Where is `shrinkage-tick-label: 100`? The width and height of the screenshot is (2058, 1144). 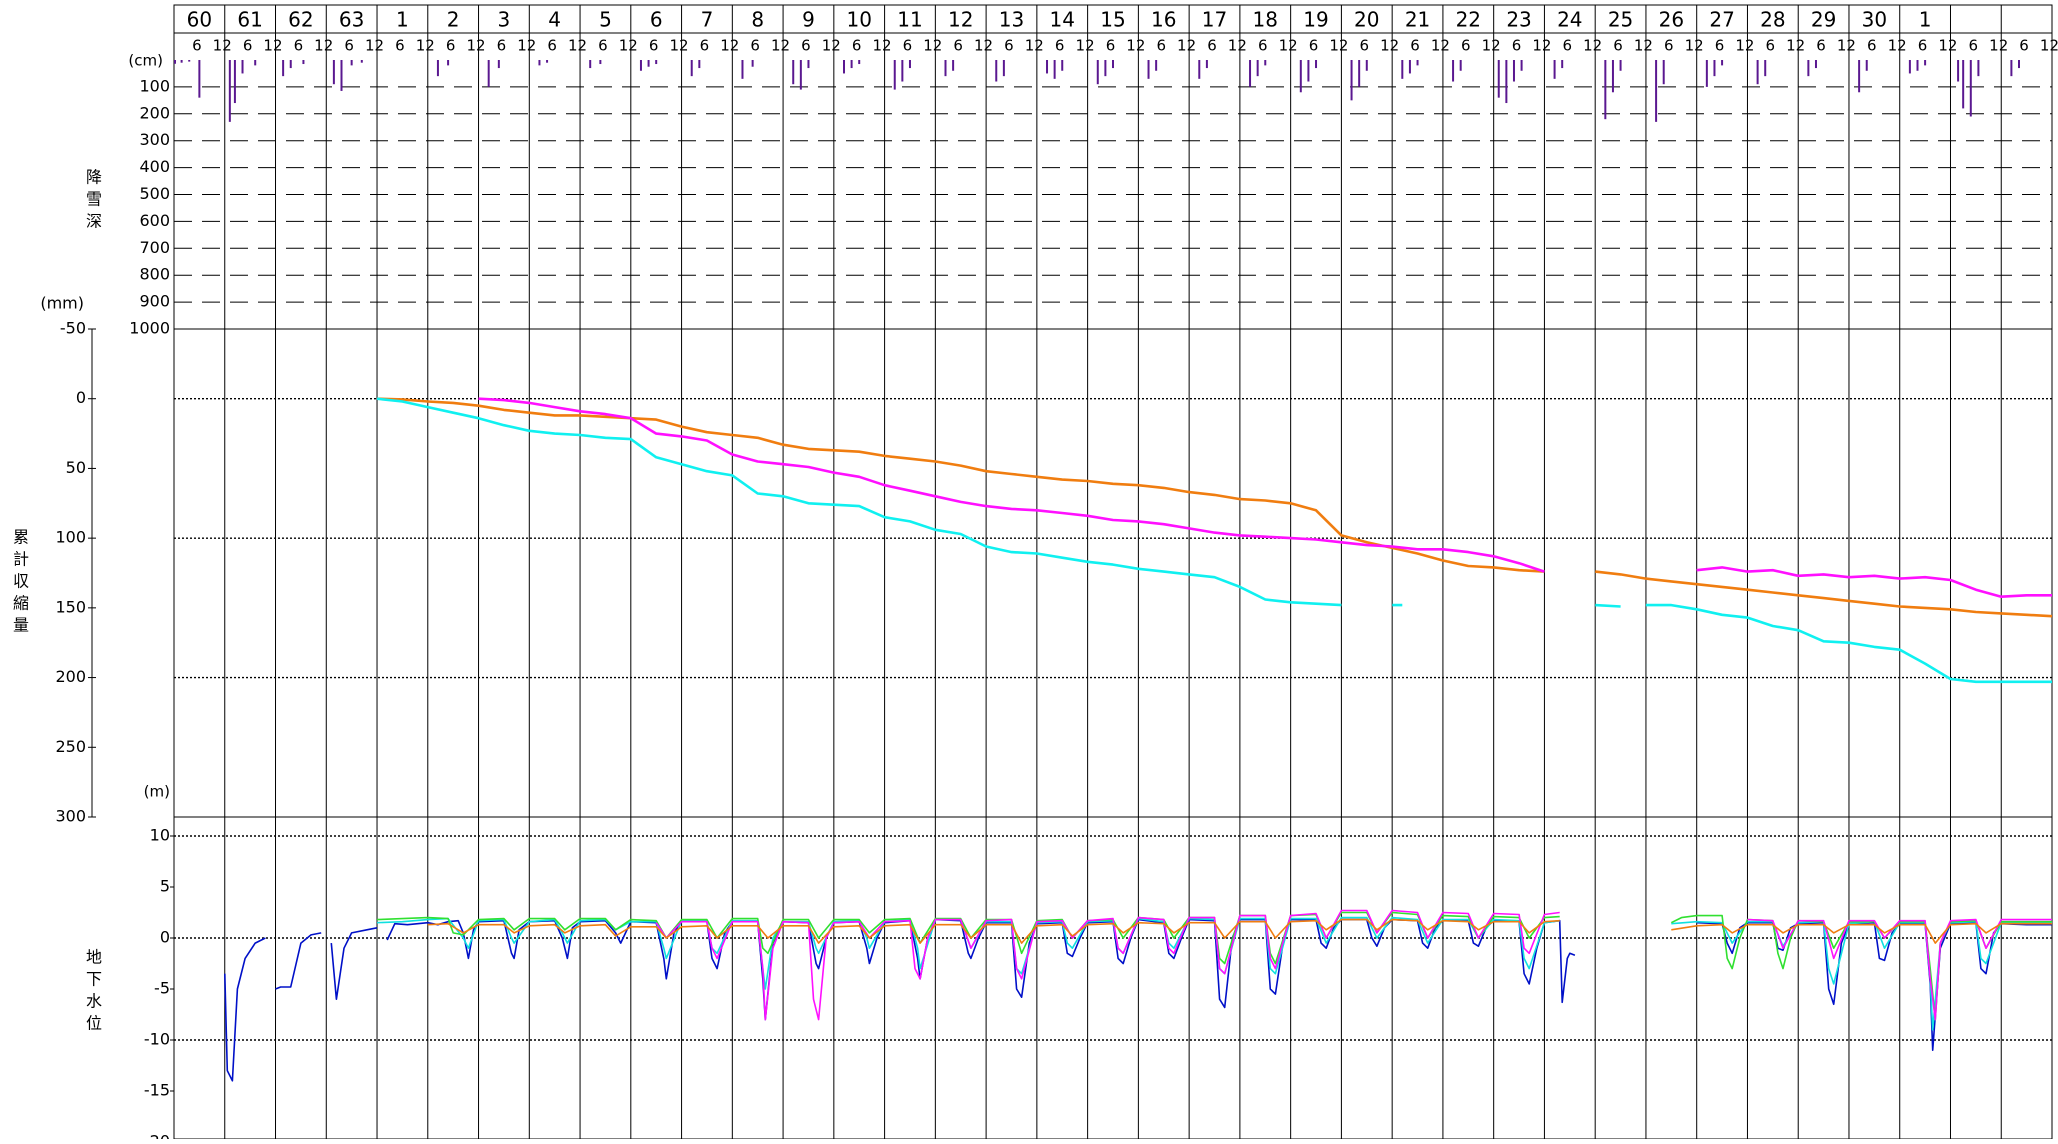 shrinkage-tick-label: 100 is located at coordinates (70, 537).